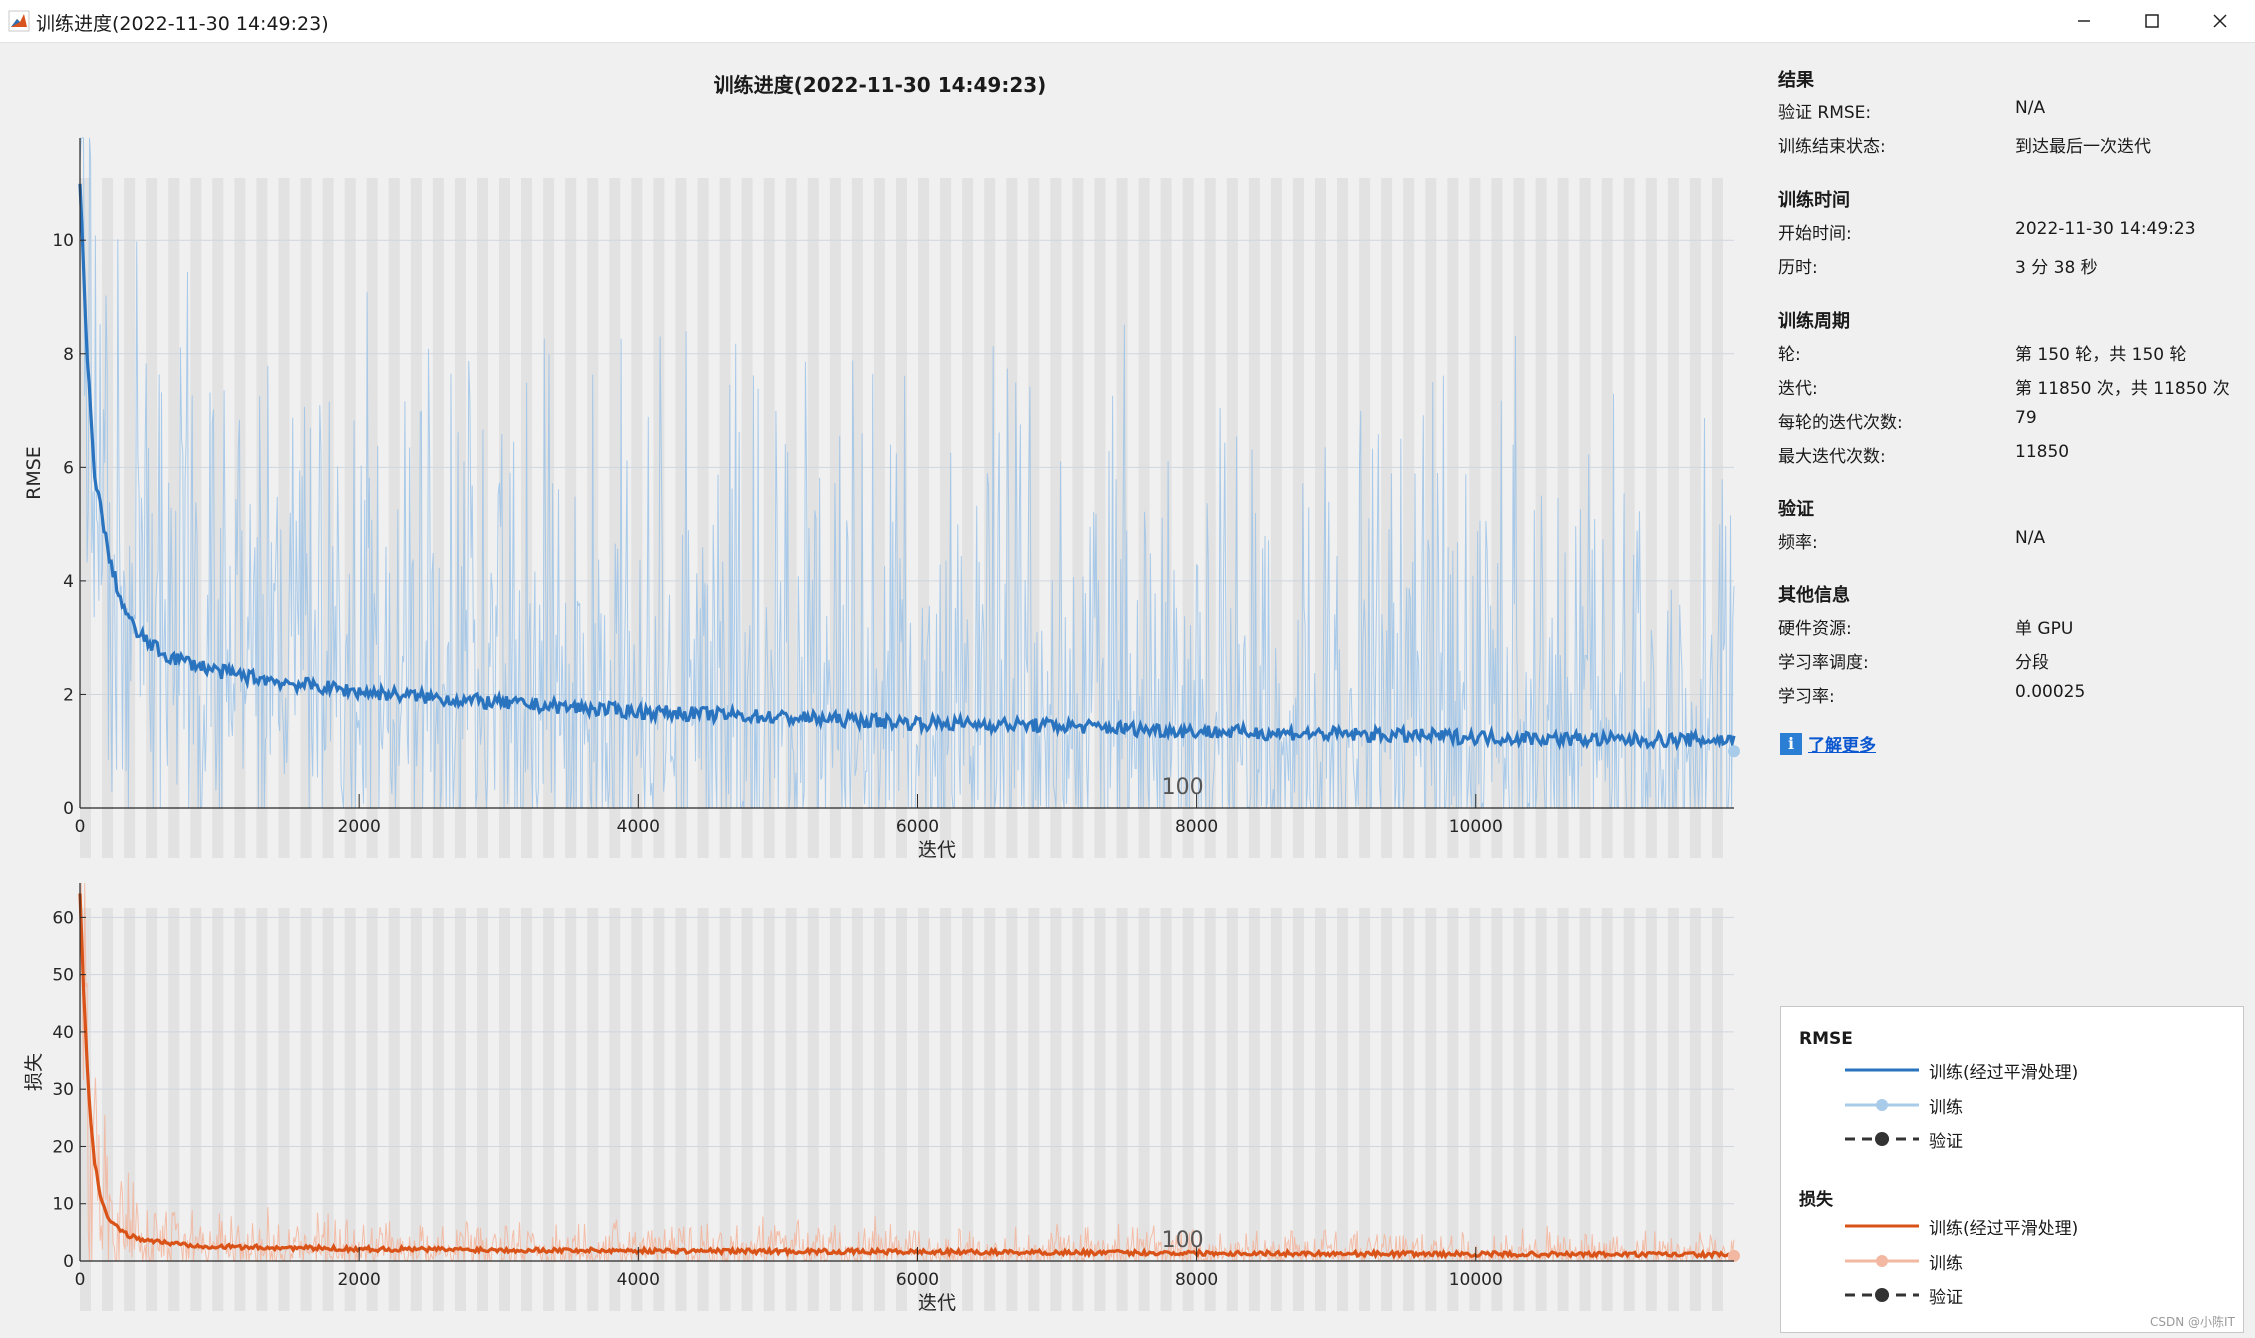  What do you see at coordinates (34, 1072) in the screenshot?
I see `y-axis-label: 损失` at bounding box center [34, 1072].